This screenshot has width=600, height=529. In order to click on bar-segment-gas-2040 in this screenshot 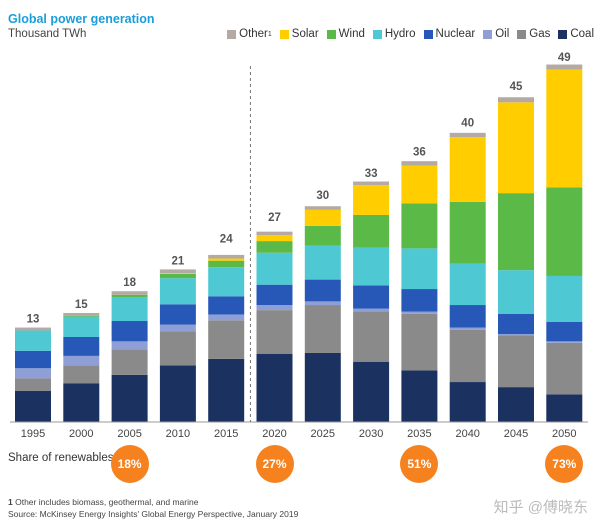, I will do `click(467, 356)`.